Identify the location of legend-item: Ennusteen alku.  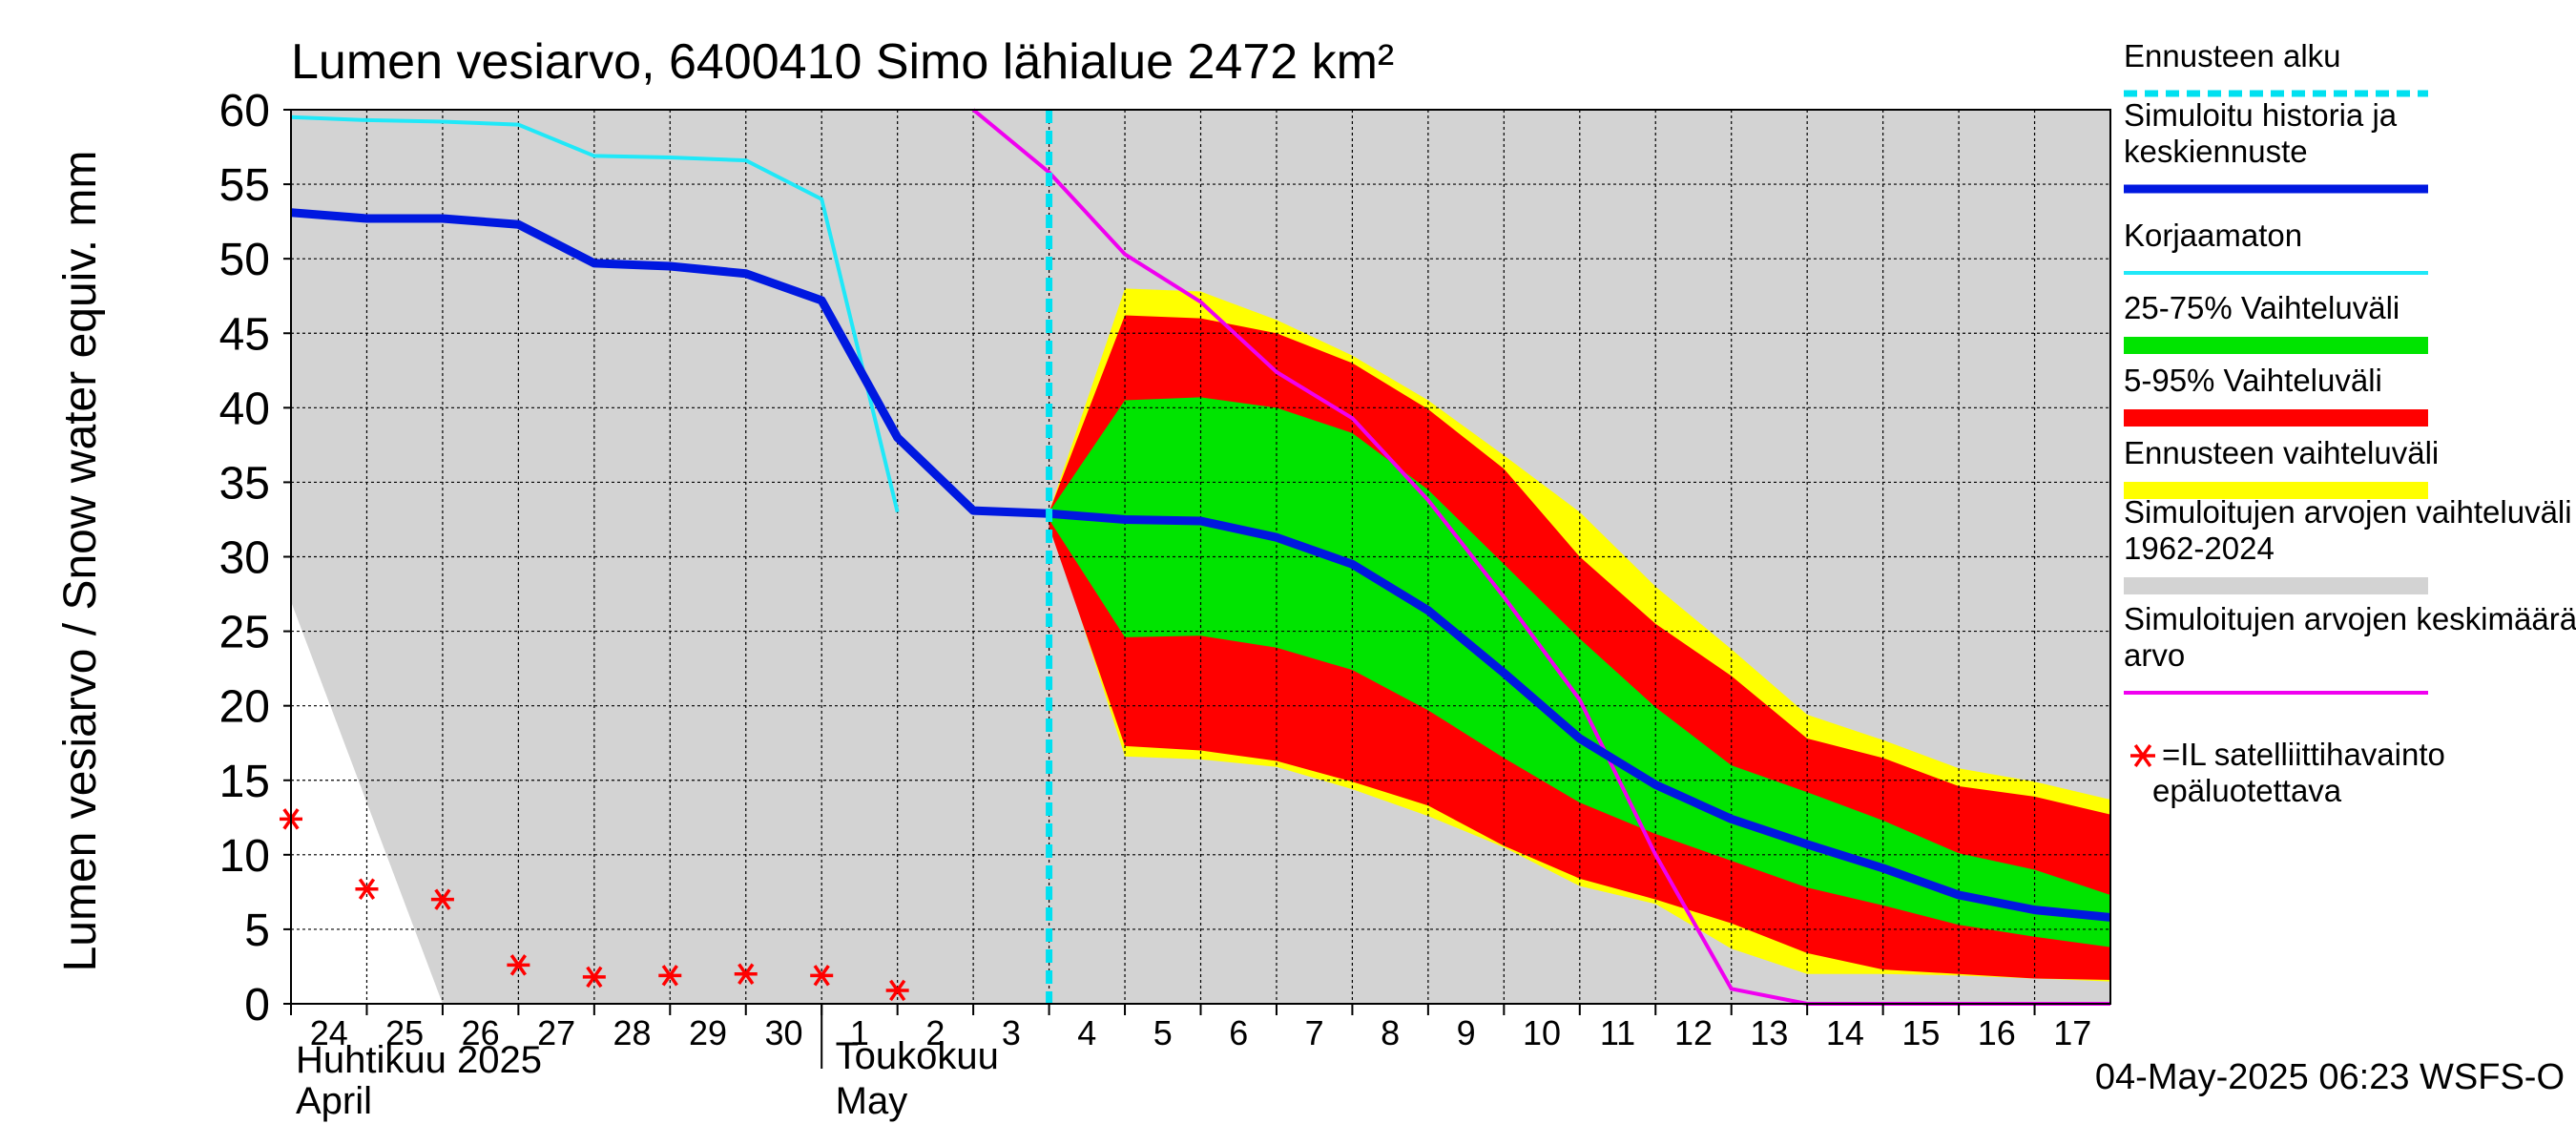
(2276, 67).